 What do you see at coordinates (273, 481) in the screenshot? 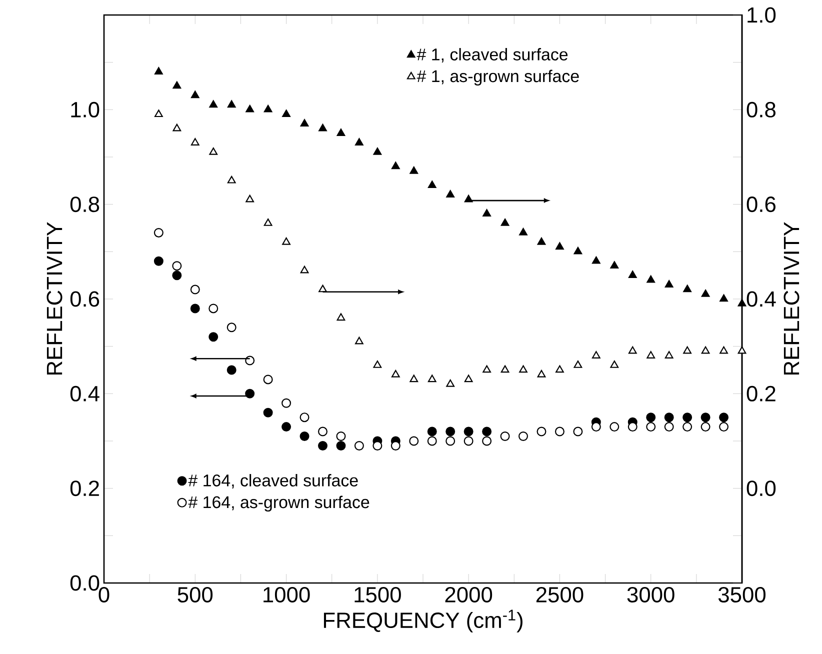
I see `legend-label: # 164, cleaved surface` at bounding box center [273, 481].